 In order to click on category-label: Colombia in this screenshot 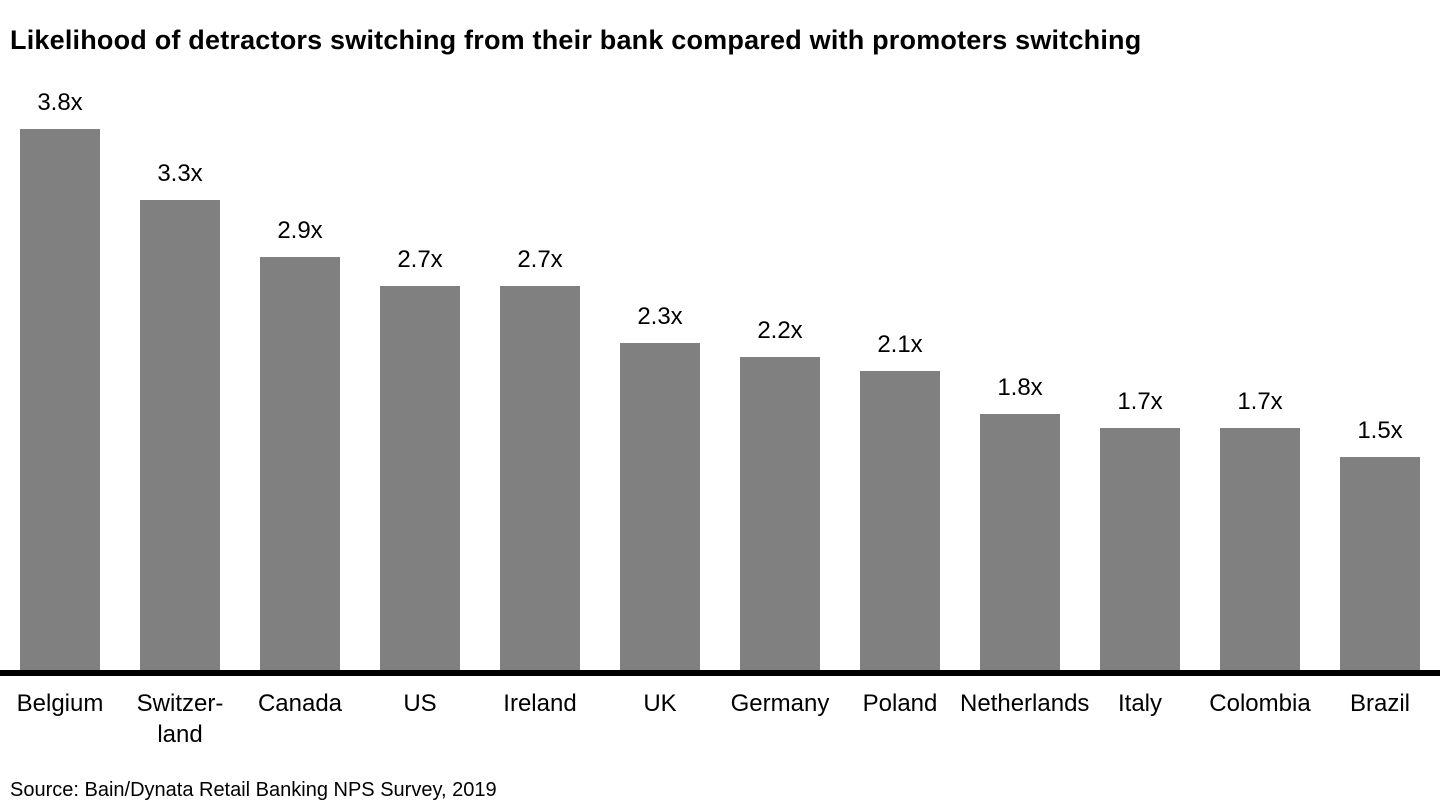, I will do `click(1260, 703)`.